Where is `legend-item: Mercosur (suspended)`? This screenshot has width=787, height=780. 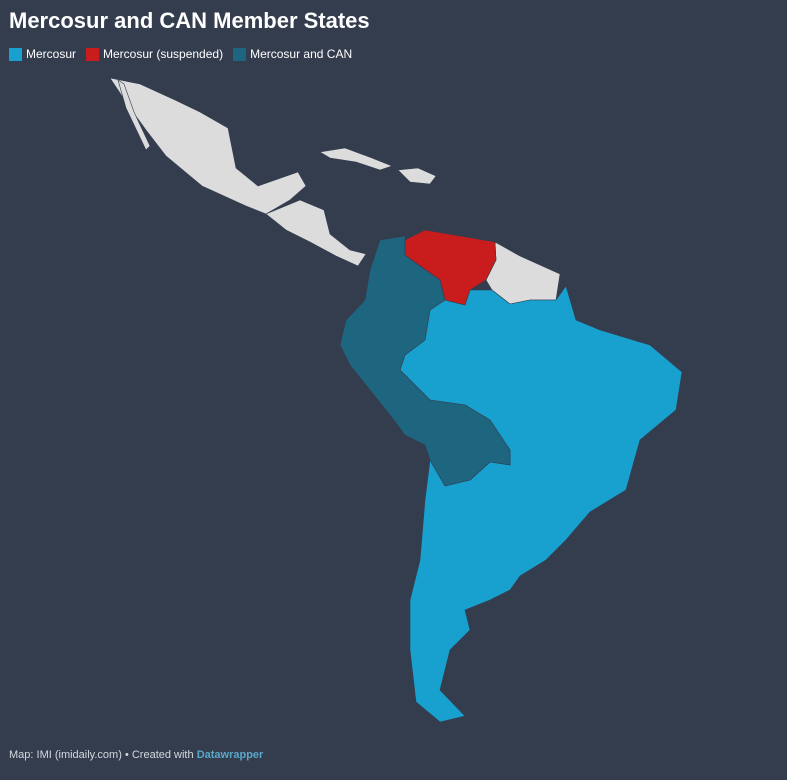
legend-item: Mercosur (suspended) is located at coordinates (154, 54).